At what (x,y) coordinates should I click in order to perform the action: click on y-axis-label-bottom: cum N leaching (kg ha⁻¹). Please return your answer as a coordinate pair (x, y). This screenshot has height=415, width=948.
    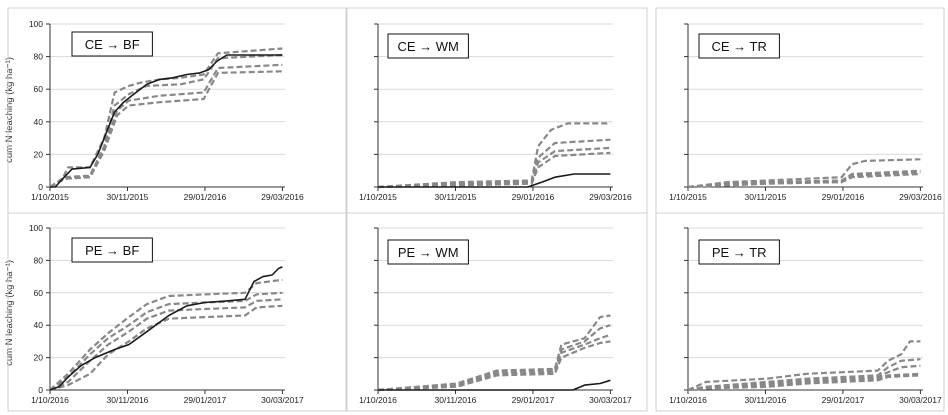
    Looking at the image, I should click on (9, 313).